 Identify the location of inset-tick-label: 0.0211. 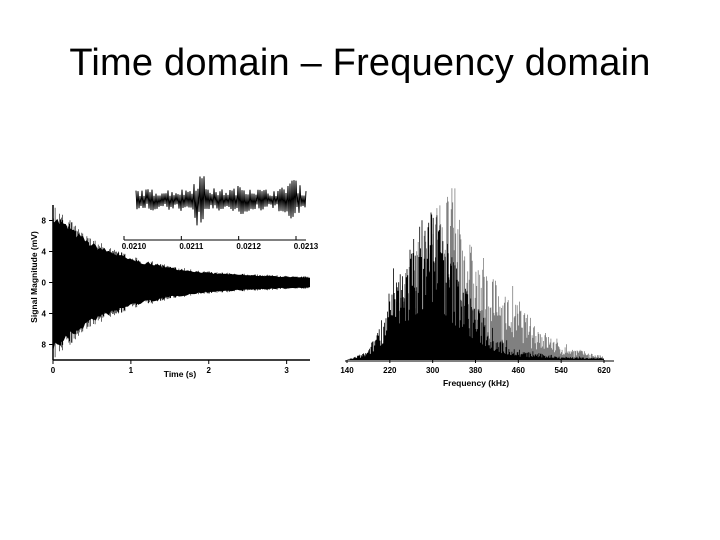
(191, 246).